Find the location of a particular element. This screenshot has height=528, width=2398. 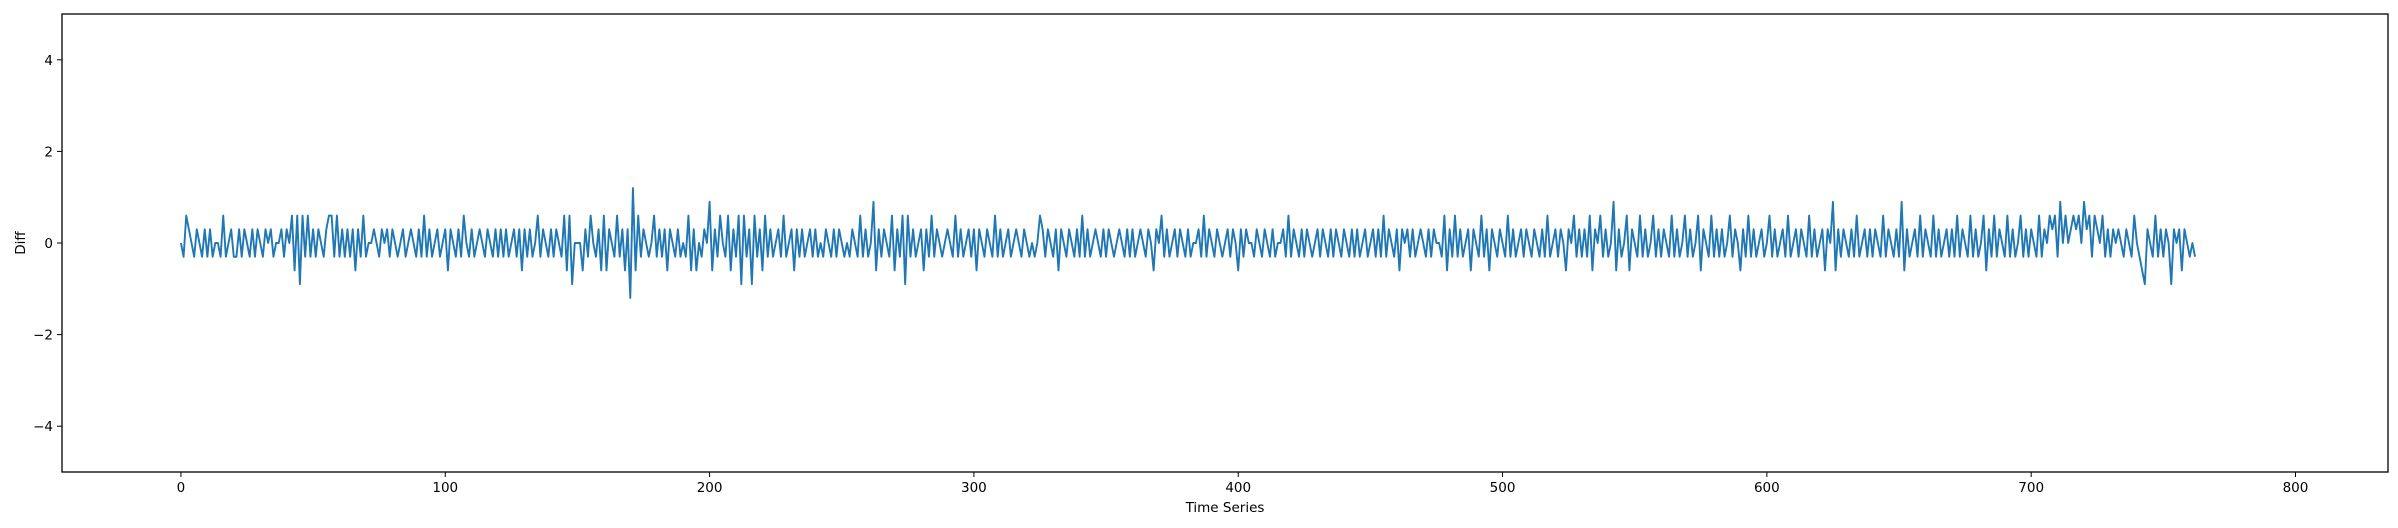

x-tick-label: 200 is located at coordinates (710, 488).